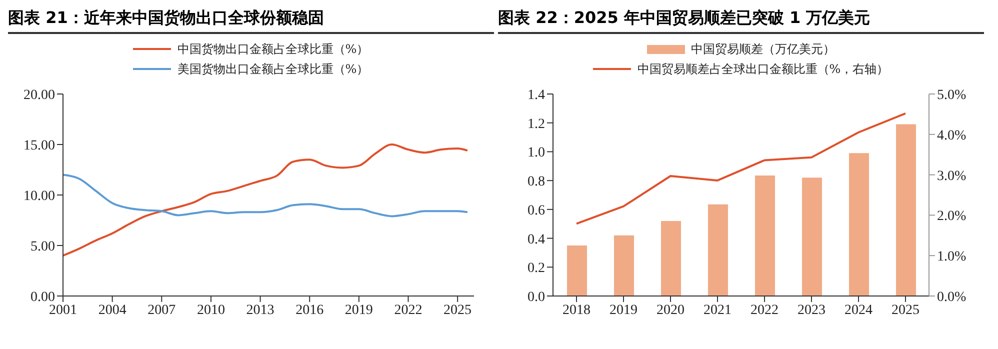 The height and width of the screenshot is (349, 998). What do you see at coordinates (273, 69) in the screenshot?
I see `legend-label: 美国货物出口金额占全球比重（%）` at bounding box center [273, 69].